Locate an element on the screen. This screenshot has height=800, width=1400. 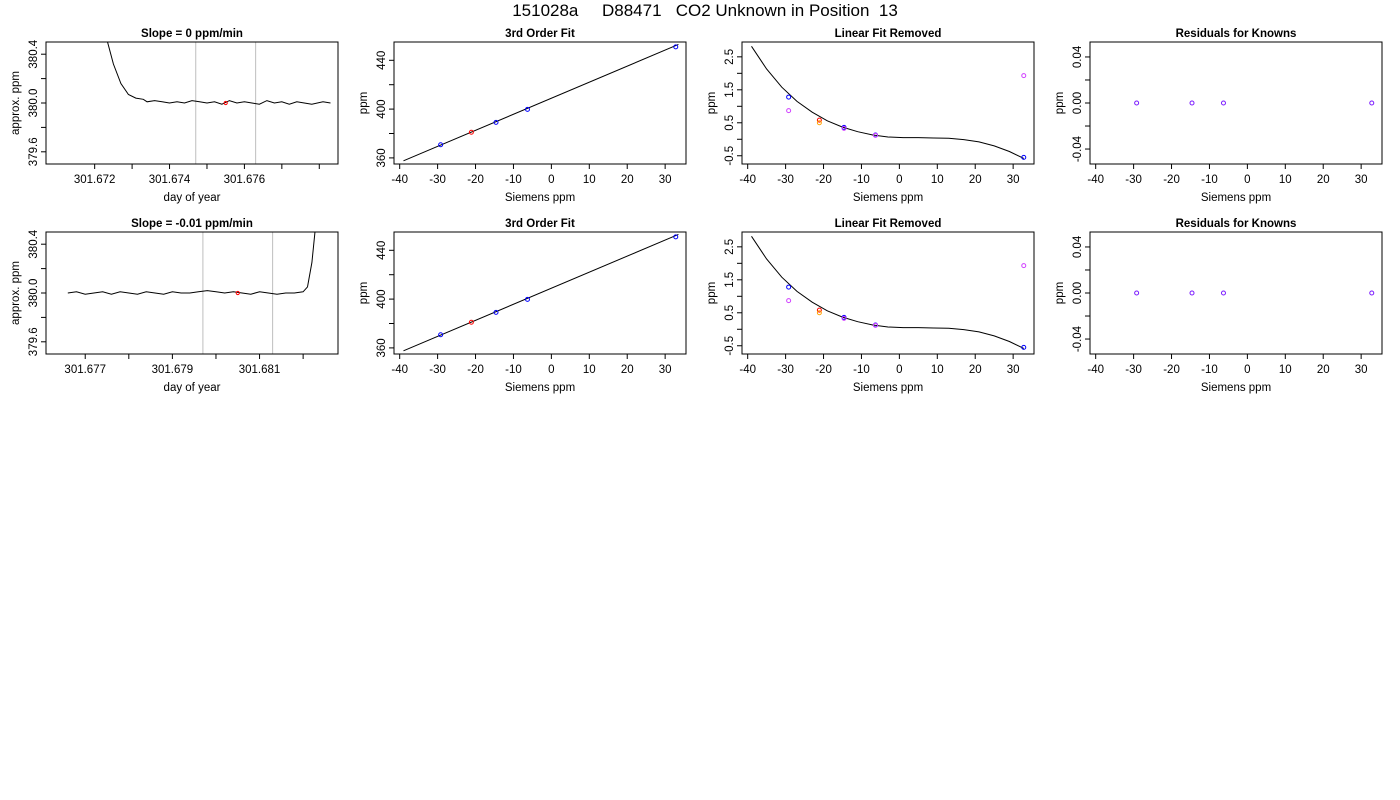
x-tick-label: 301.679 is located at coordinates (173, 370).